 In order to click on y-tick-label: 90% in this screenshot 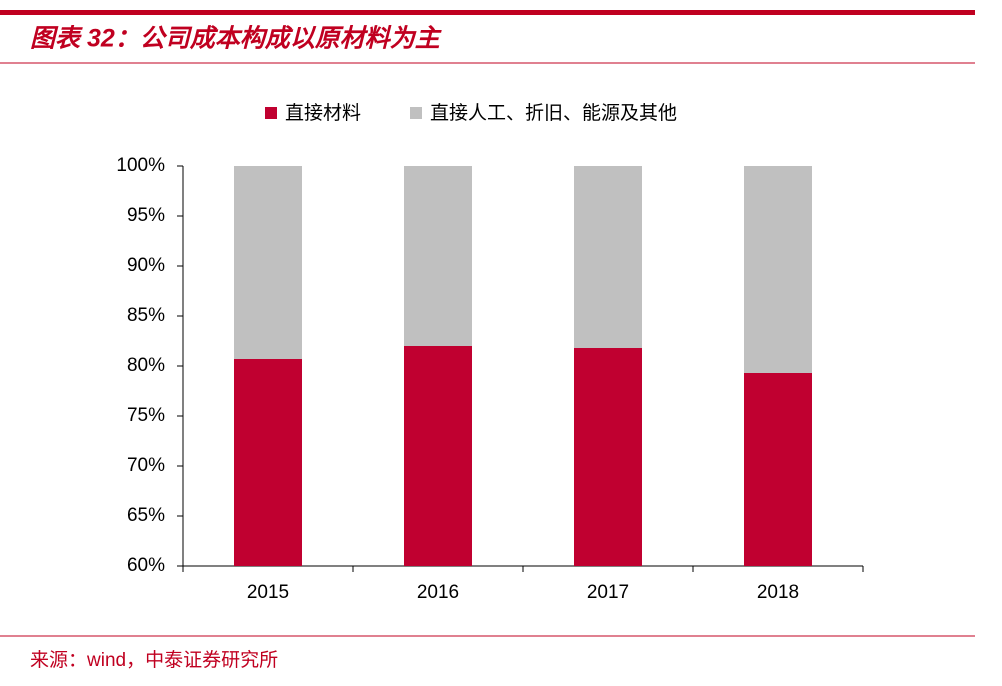, I will do `click(146, 265)`.